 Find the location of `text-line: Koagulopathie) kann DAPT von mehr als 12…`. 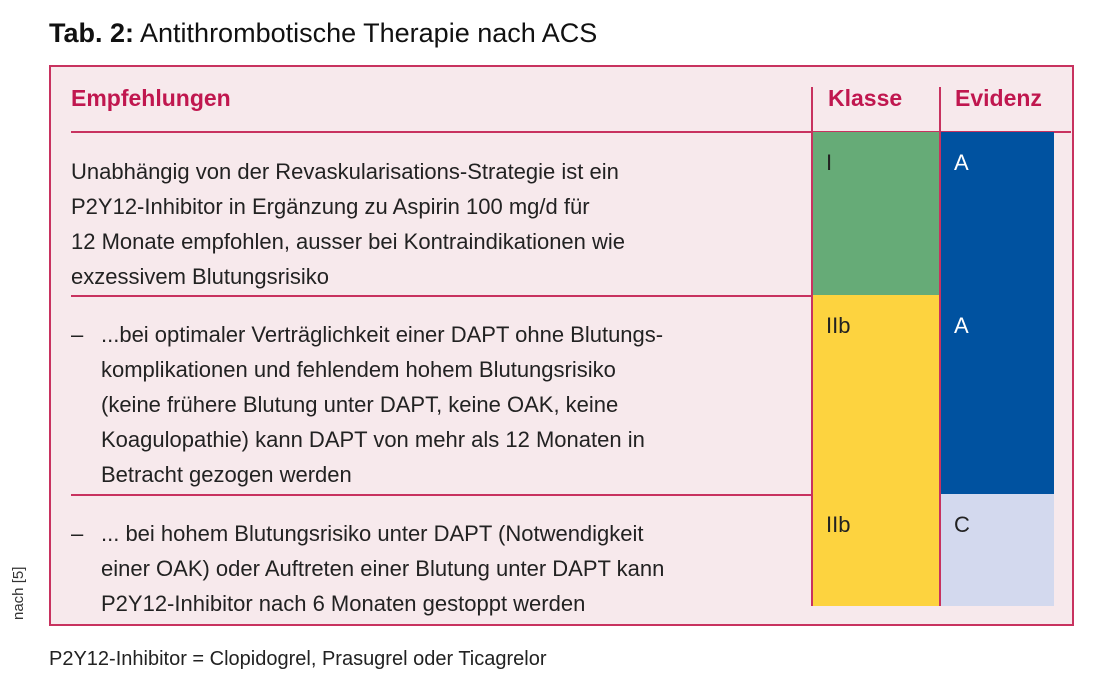

text-line: Koagulopathie) kann DAPT von mehr als 12… is located at coordinates (373, 439).